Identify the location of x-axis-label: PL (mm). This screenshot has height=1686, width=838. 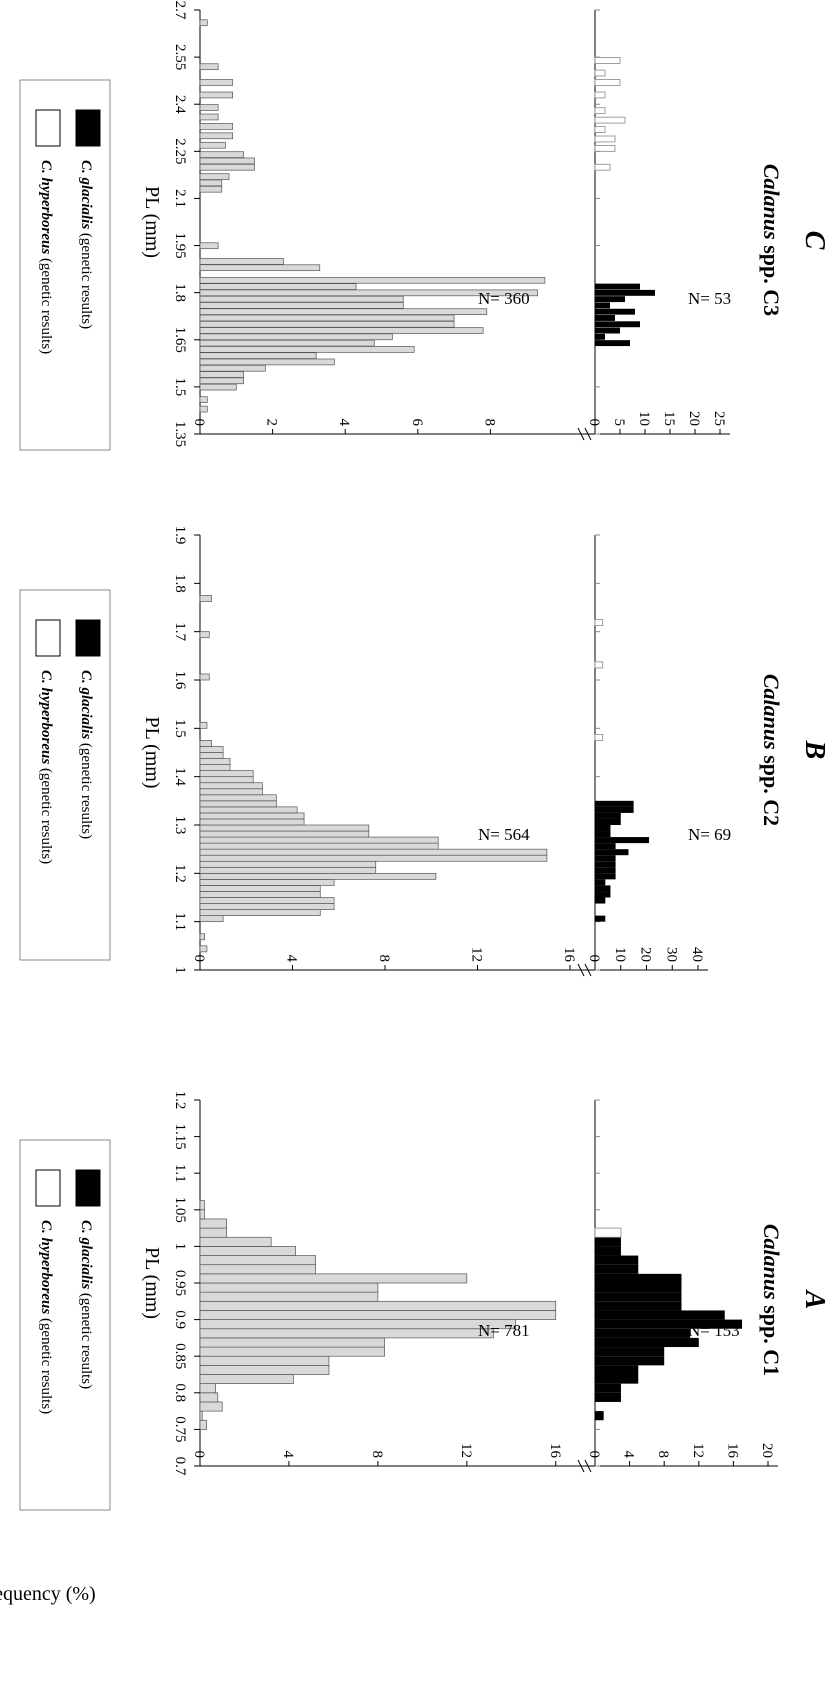
(152, 222).